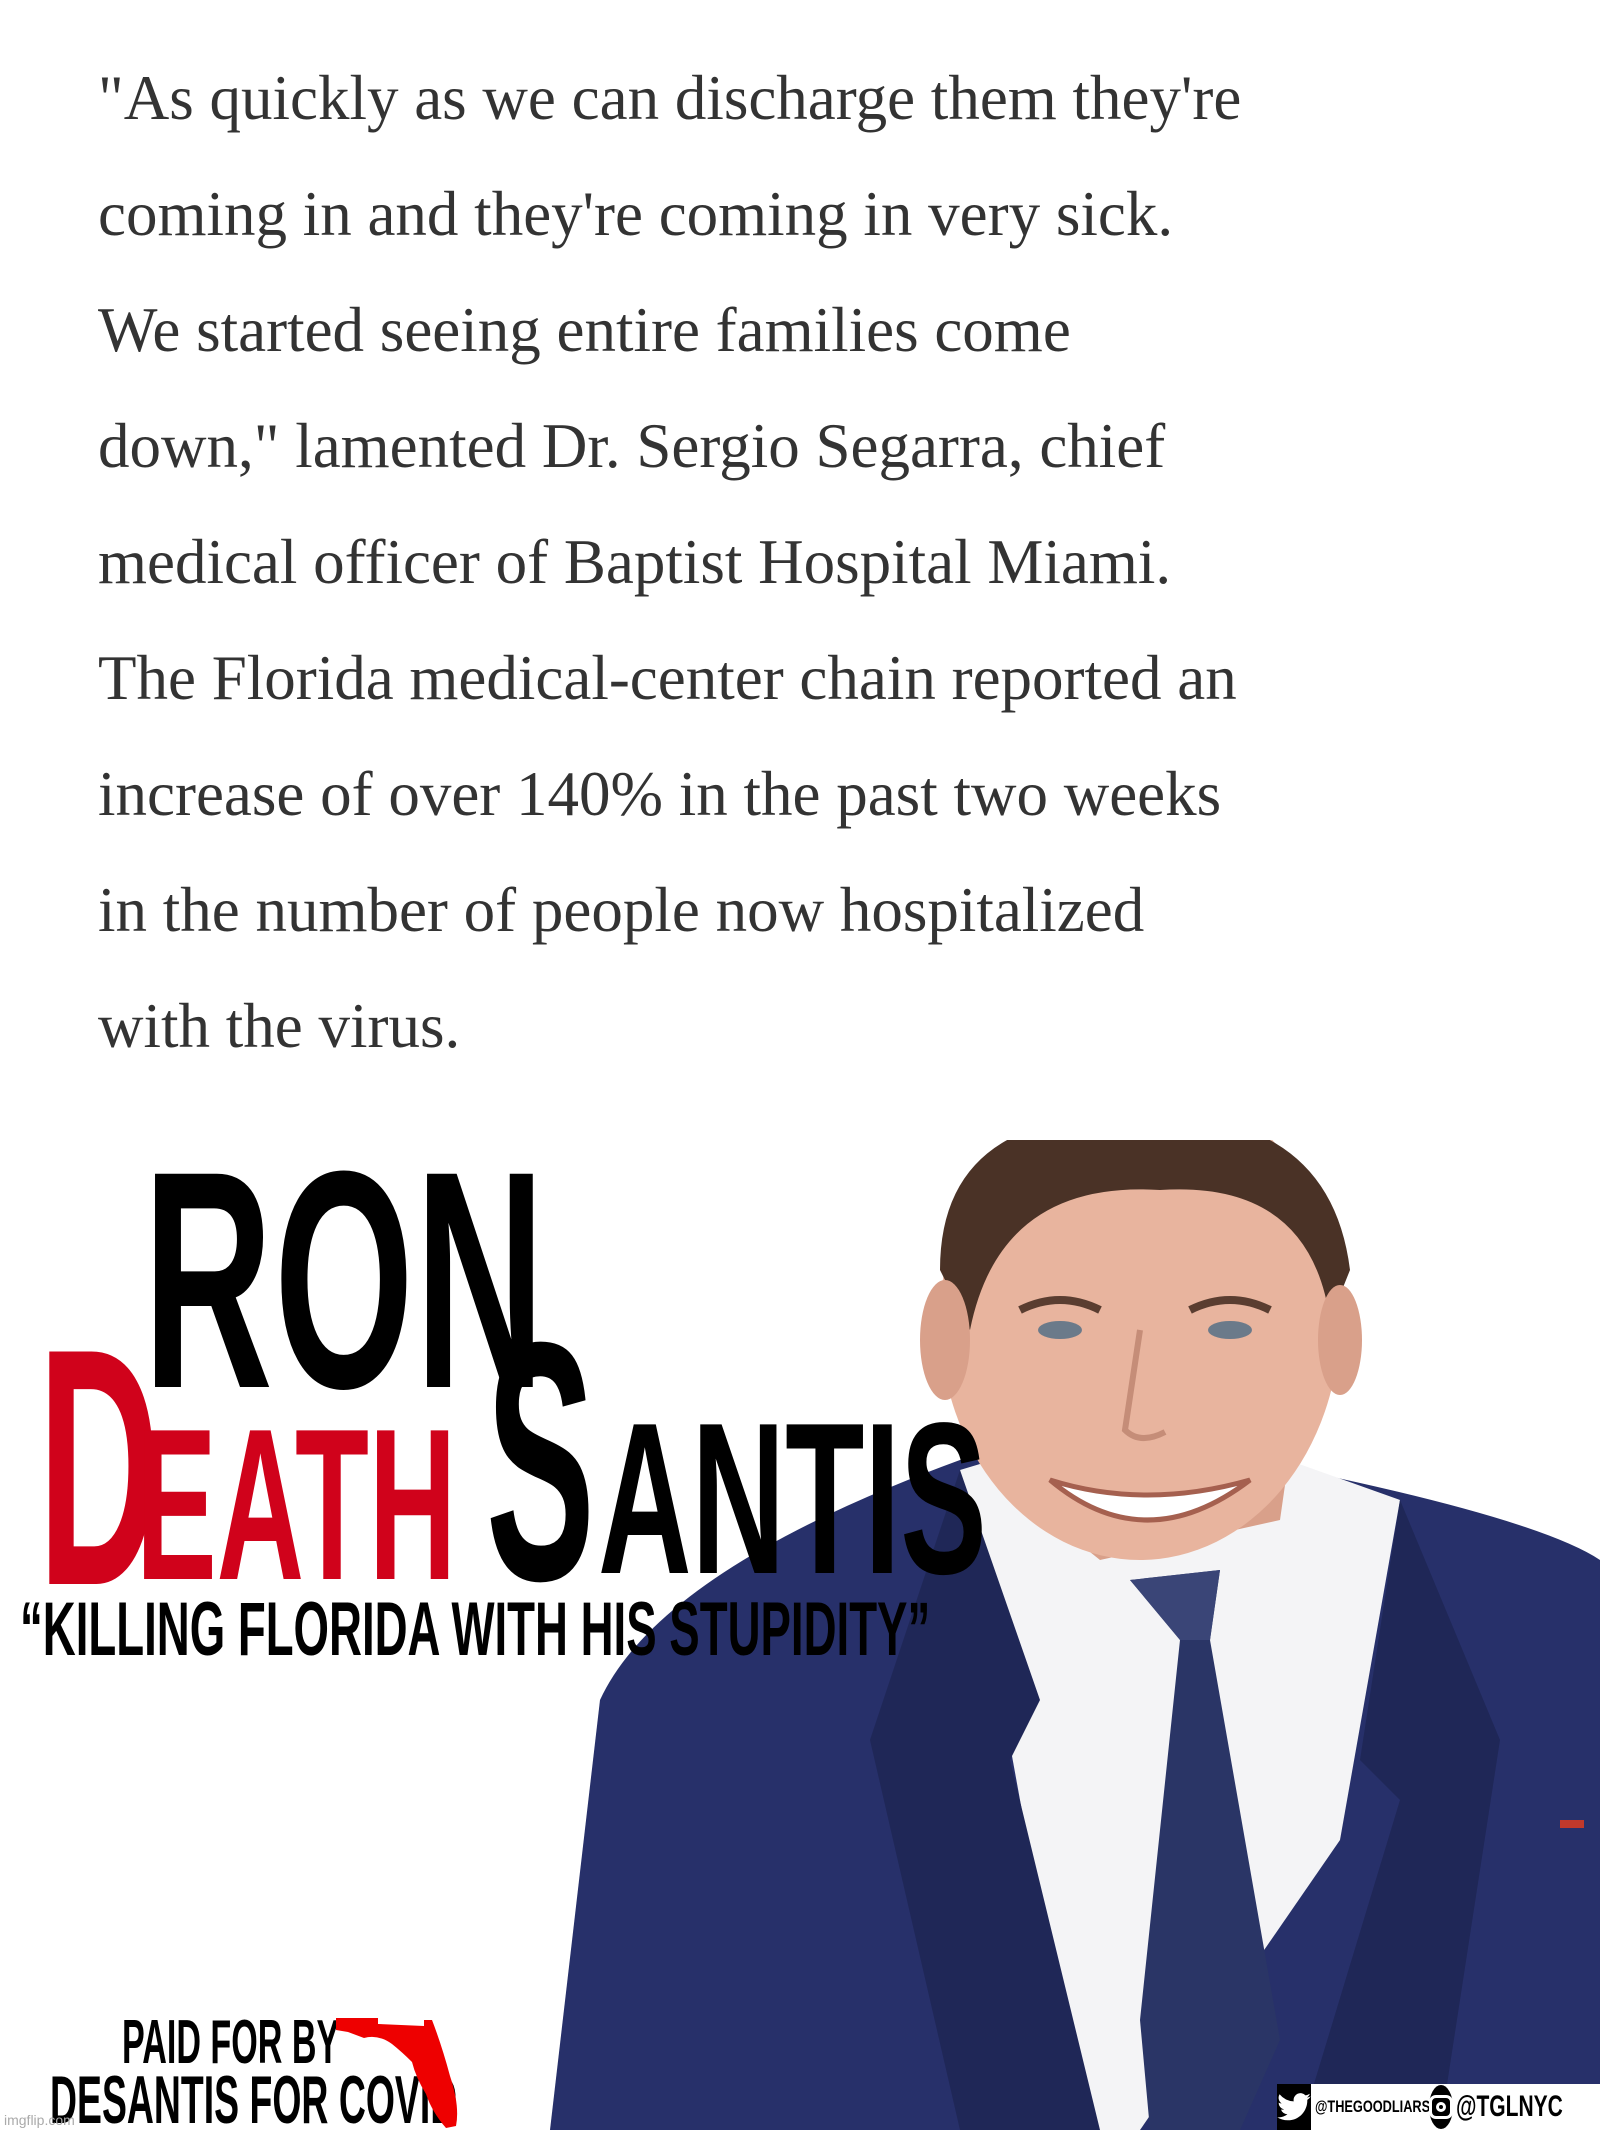  Describe the element at coordinates (397, 2073) in the screenshot. I see `florida-map-icon` at that location.